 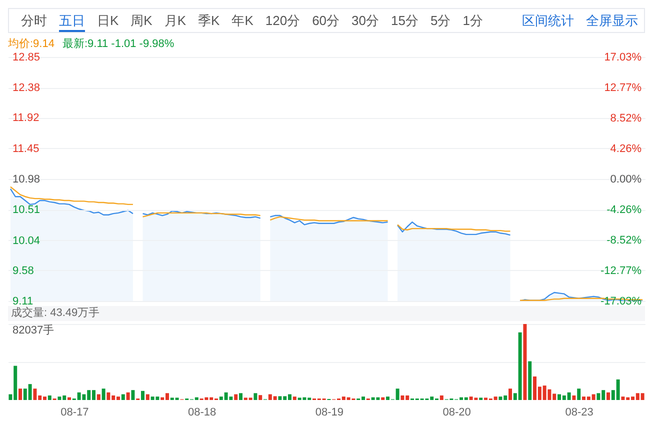 What do you see at coordinates (108, 21) in the screenshot?
I see `text: 日K` at bounding box center [108, 21].